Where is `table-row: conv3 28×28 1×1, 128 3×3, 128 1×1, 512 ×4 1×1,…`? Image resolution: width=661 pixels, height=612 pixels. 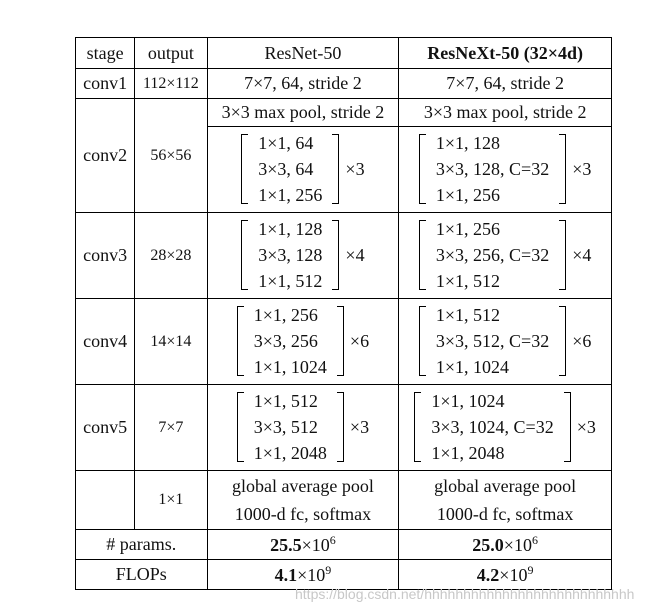 table-row: conv3 28×28 1×1, 128 3×3, 128 1×1, 512 ×4 1×1,… is located at coordinates (343, 255).